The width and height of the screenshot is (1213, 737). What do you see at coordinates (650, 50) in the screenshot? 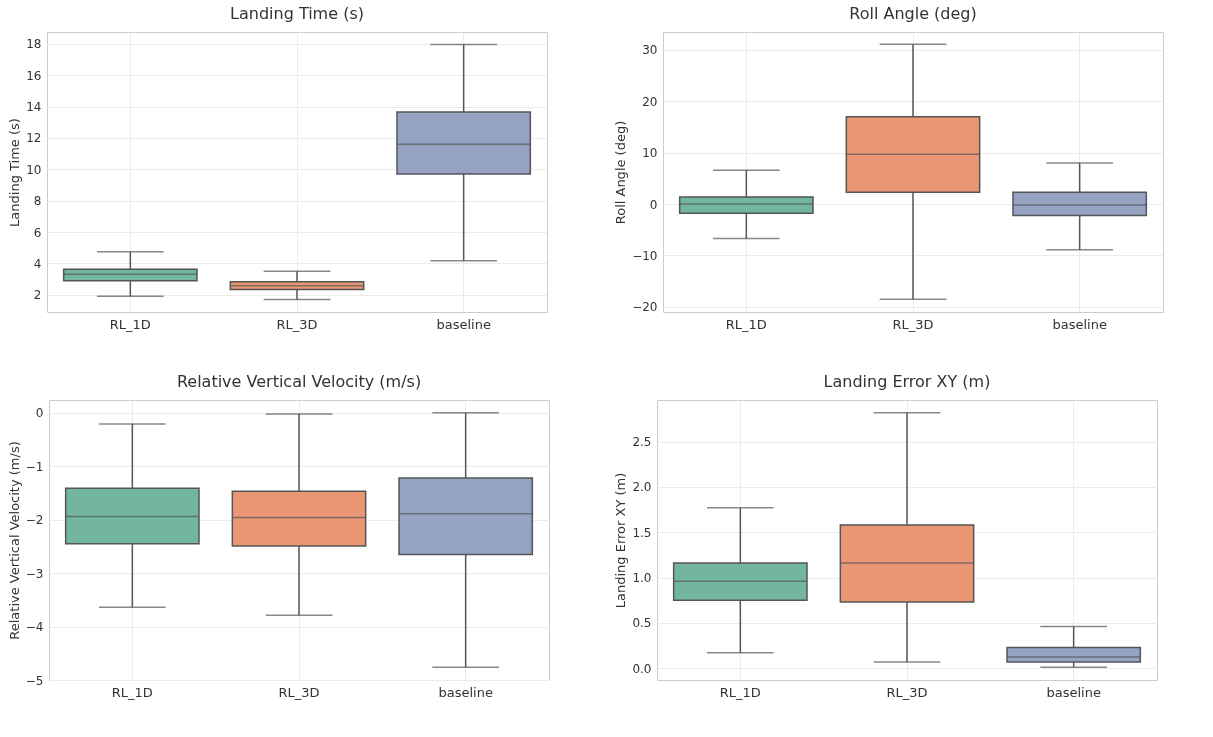
I see `y-tick-label: 30` at bounding box center [650, 50].